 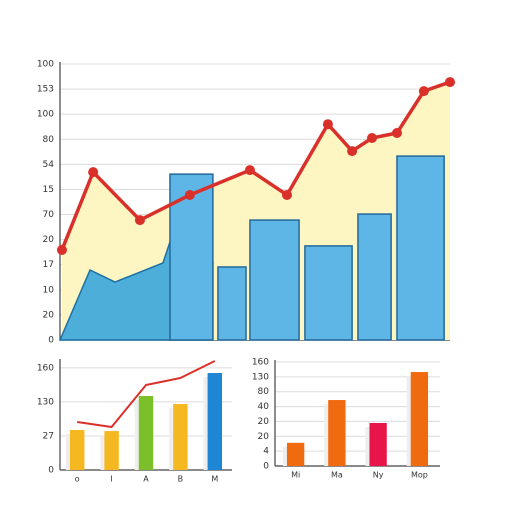 I want to click on y-tick-label: 40, so click(x=264, y=407).